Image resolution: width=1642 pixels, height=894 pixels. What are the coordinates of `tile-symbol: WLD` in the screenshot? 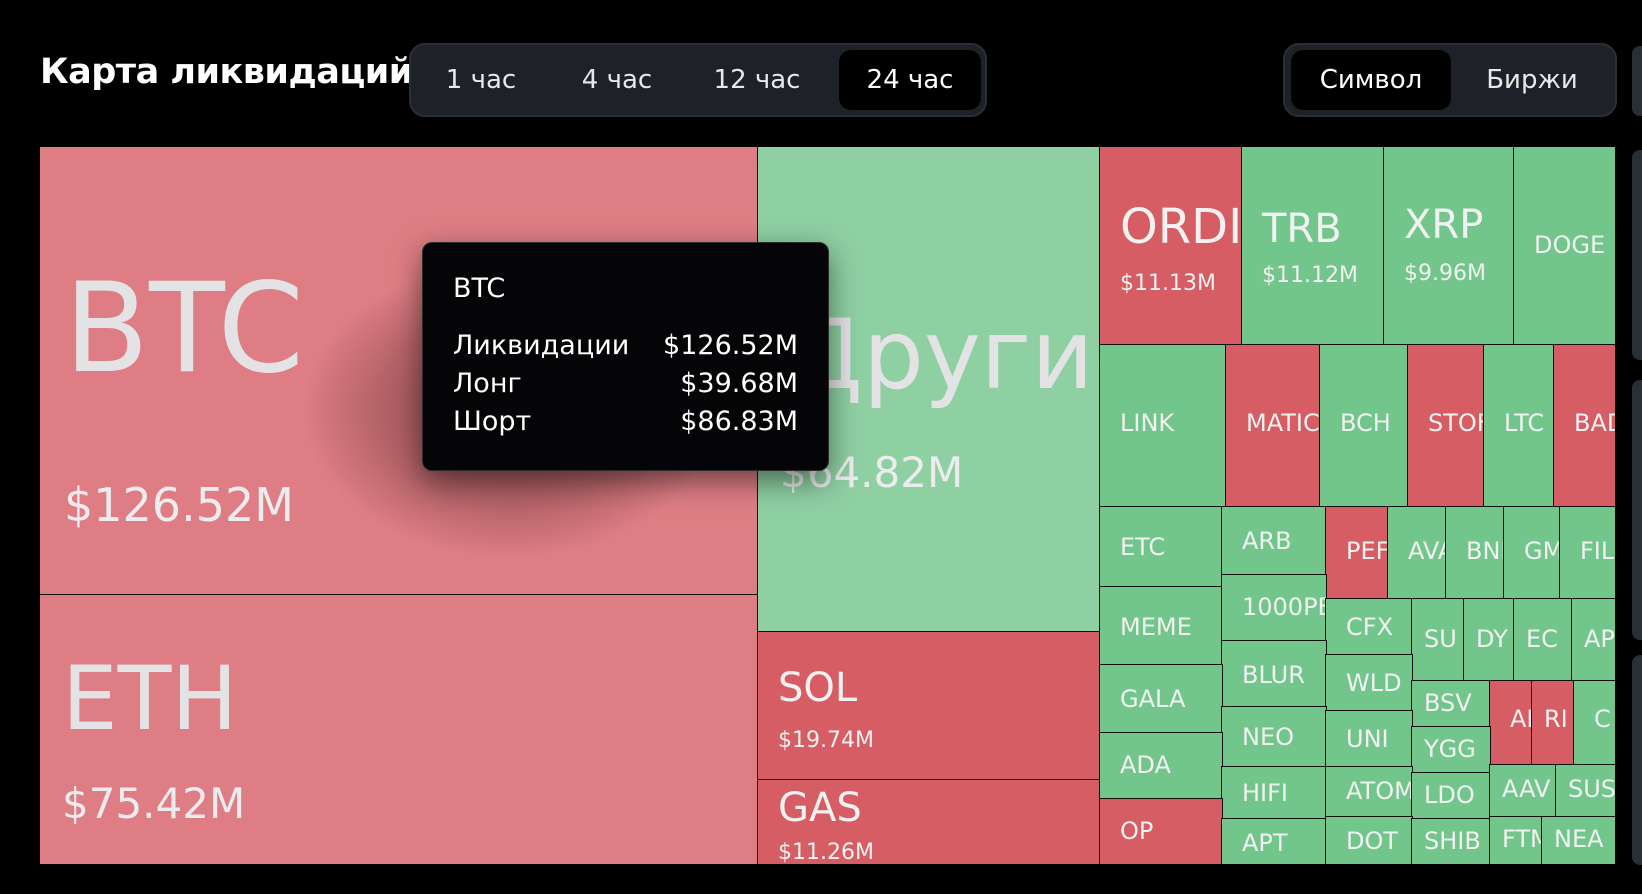 It's located at (1374, 683).